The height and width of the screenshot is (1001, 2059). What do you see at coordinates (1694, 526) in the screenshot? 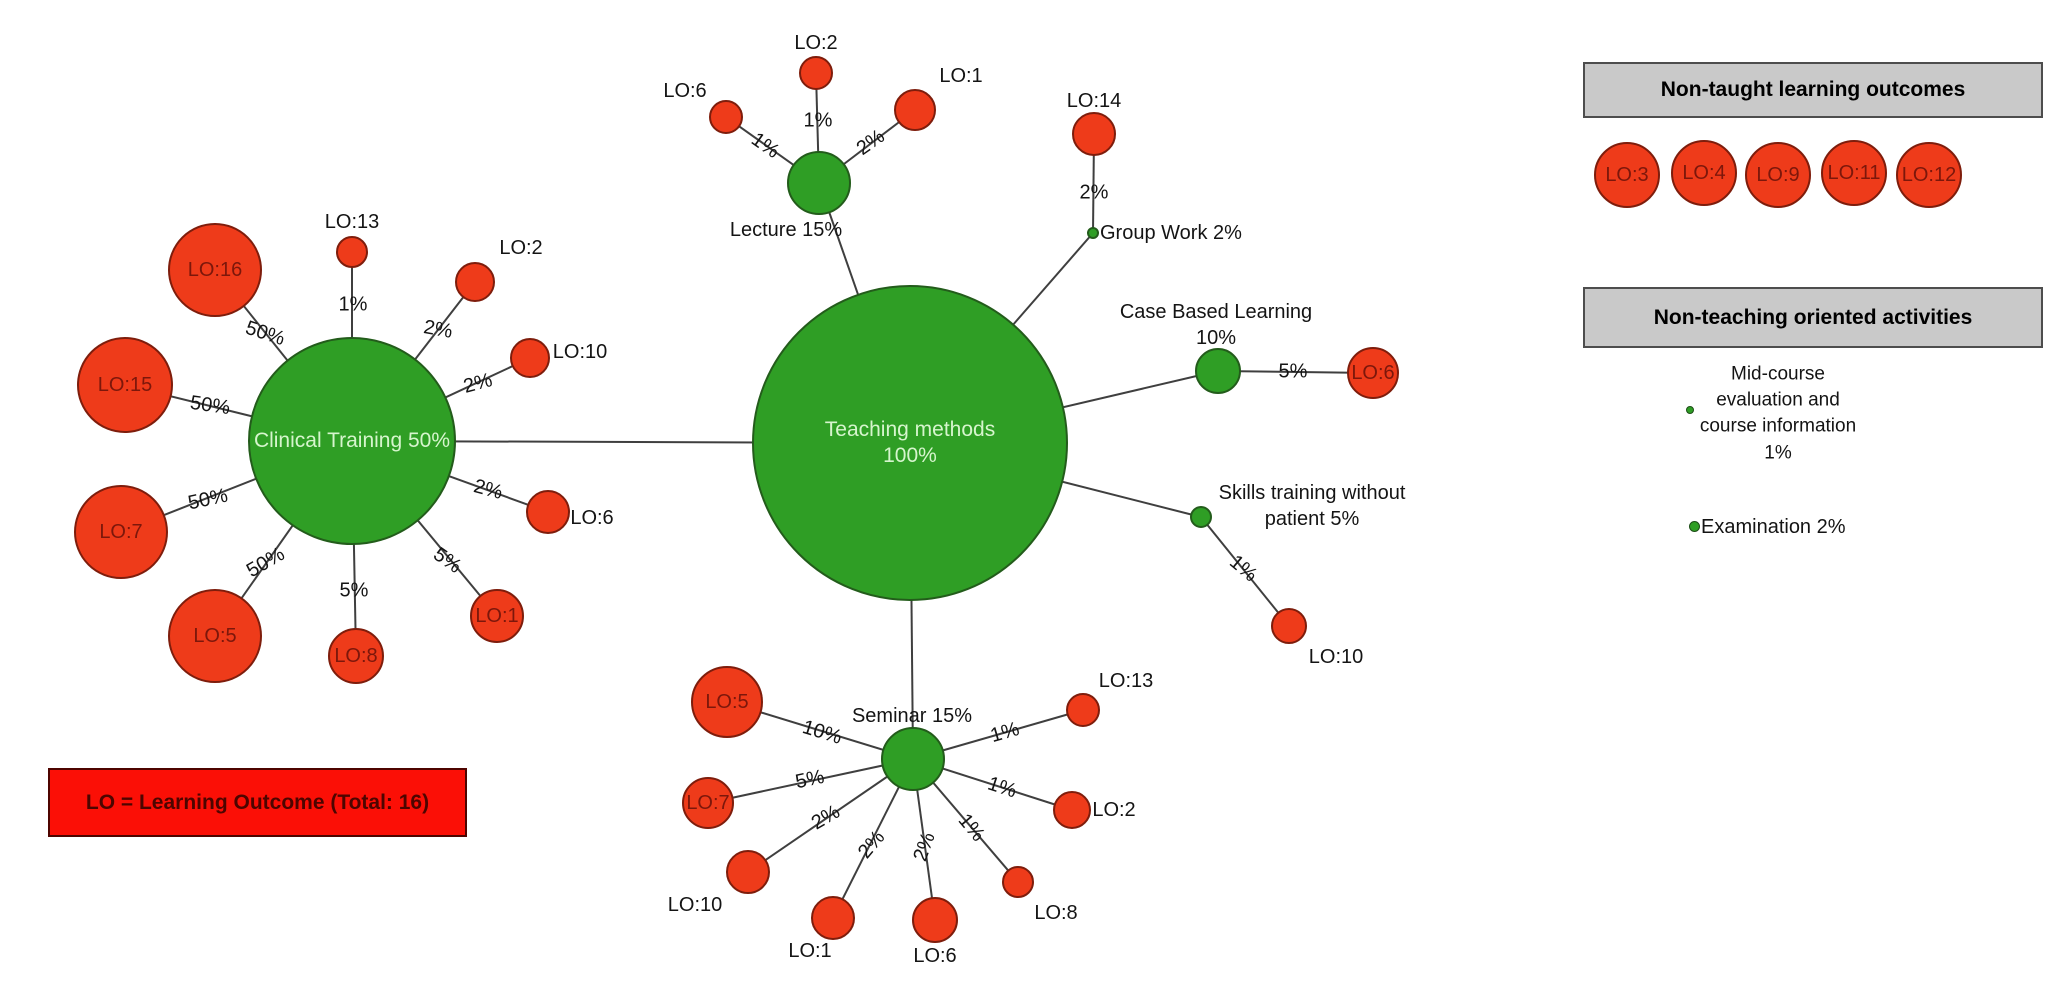
I see `examination-dot` at bounding box center [1694, 526].